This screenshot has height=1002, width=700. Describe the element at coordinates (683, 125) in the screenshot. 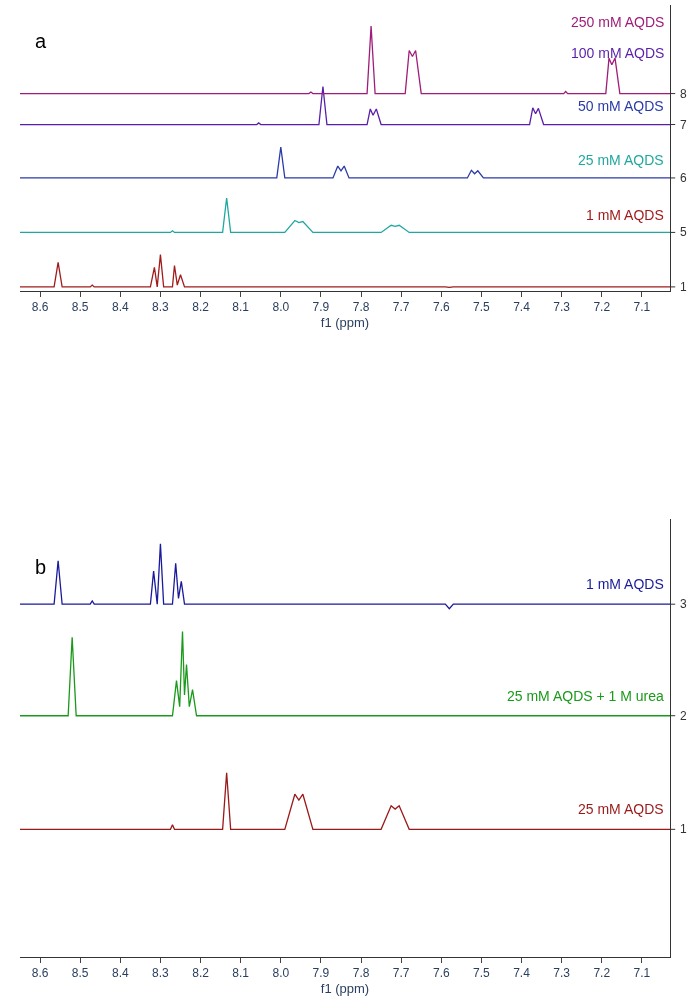

I see `text: 7` at that location.